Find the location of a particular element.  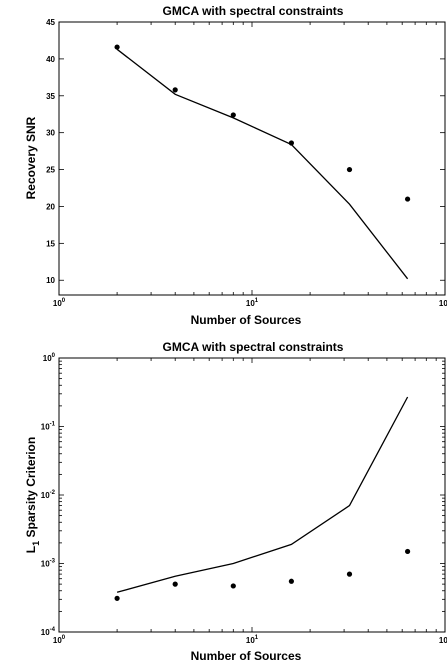

y-axis-label-rest: Sparsity Criterion is located at coordinates (31, 489).